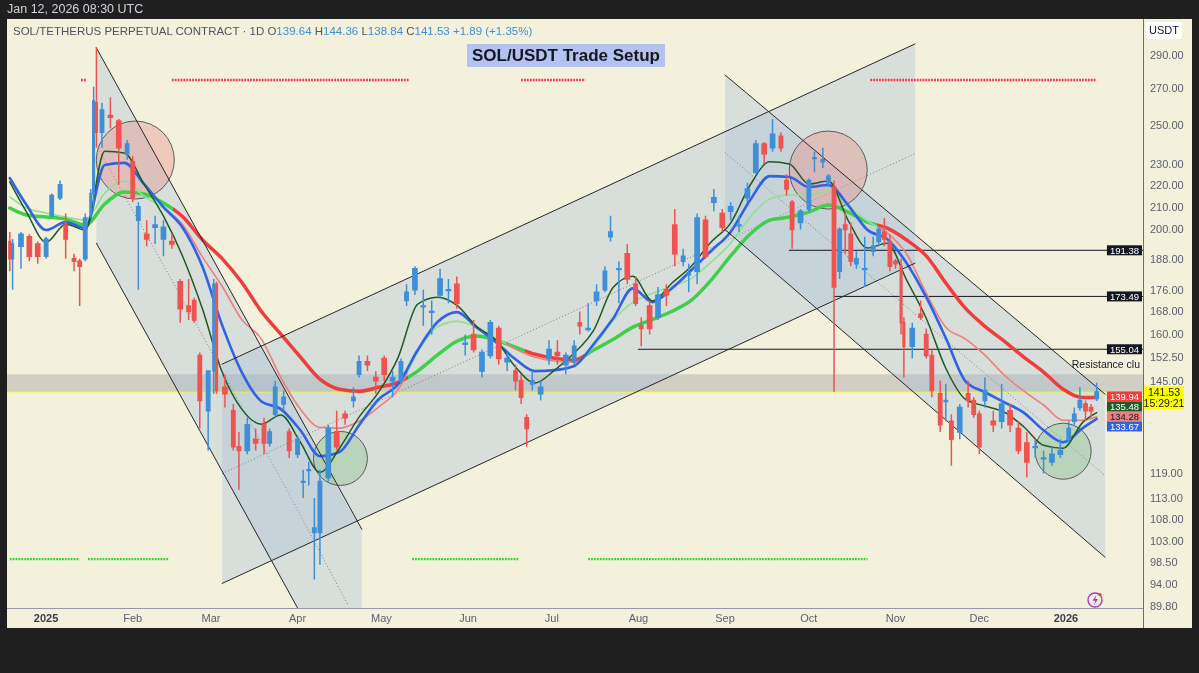 This screenshot has width=1199, height=673. I want to click on text: SOL/USDT Trade Setup, so click(566, 56).